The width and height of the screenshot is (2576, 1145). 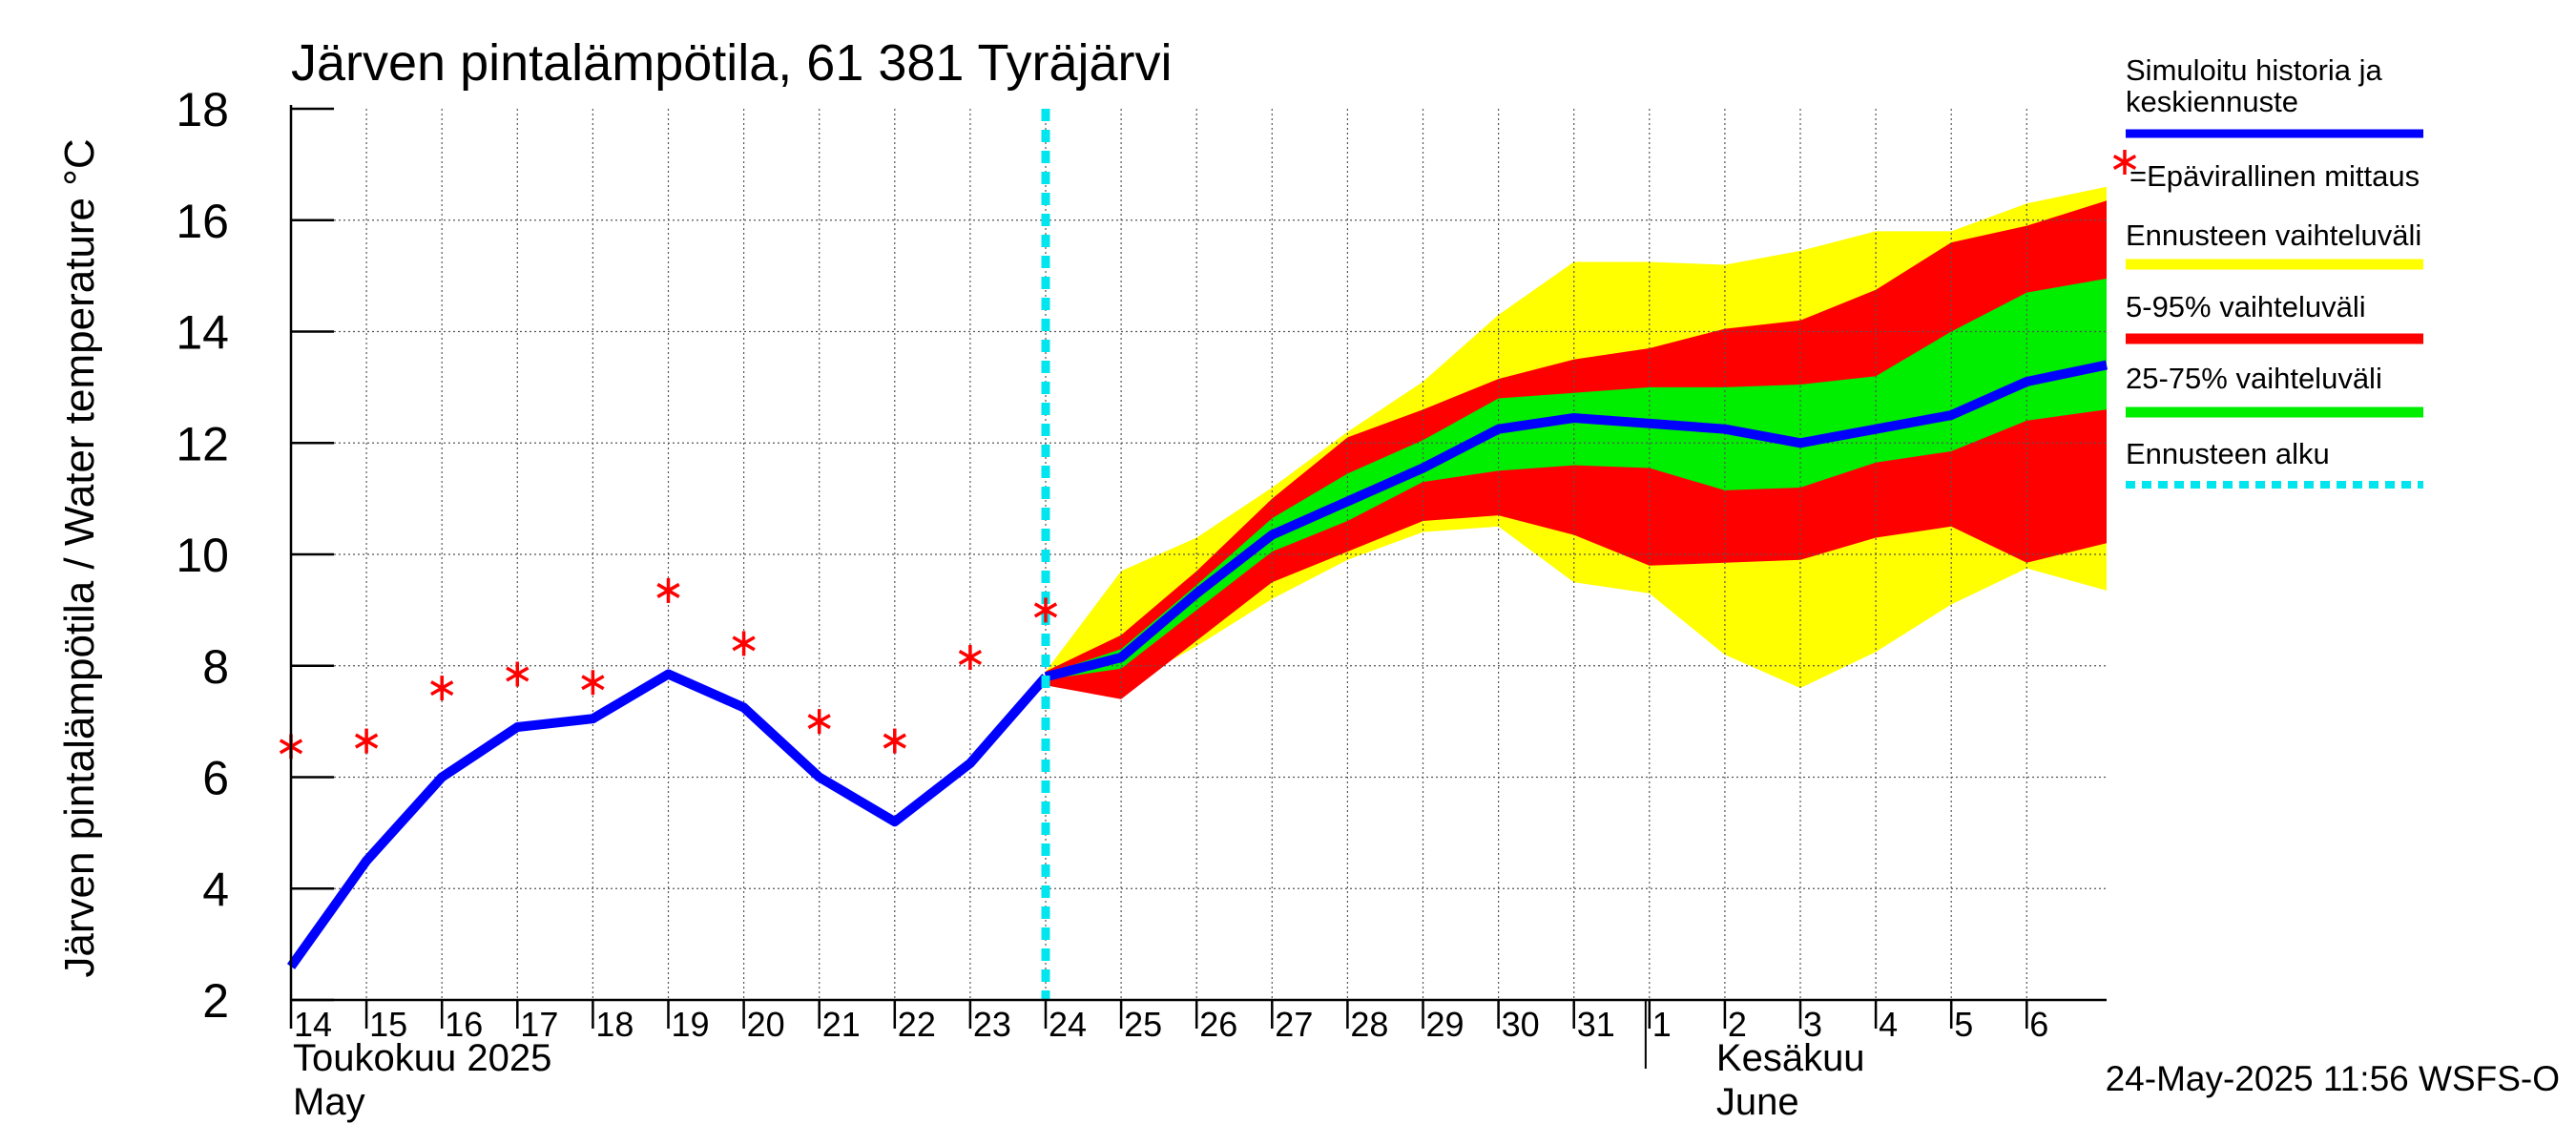 I want to click on y-tick-label: 10, so click(x=202, y=555).